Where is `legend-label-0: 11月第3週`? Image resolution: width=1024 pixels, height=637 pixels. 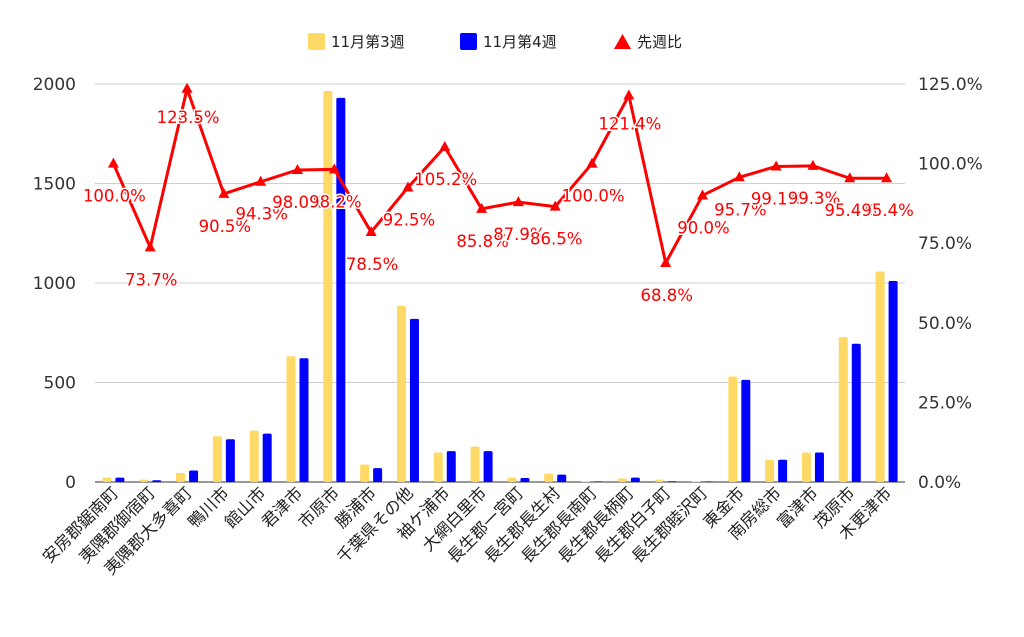 legend-label-0: 11月第3週 is located at coordinates (368, 42).